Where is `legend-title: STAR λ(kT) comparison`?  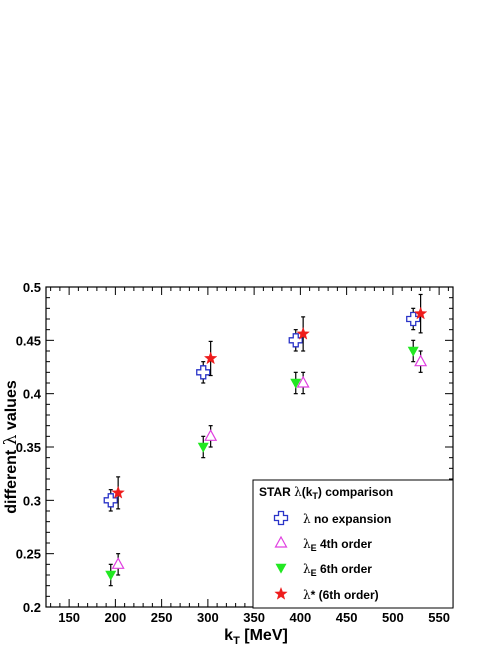 legend-title: STAR λ(kT) comparison is located at coordinates (326, 493).